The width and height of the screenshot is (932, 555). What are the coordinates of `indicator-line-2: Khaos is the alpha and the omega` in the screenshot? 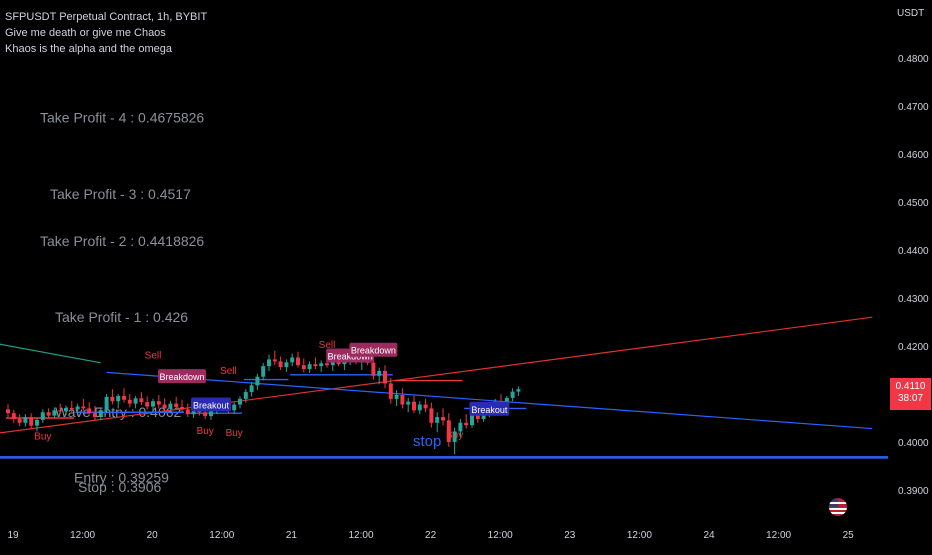 It's located at (88, 49).